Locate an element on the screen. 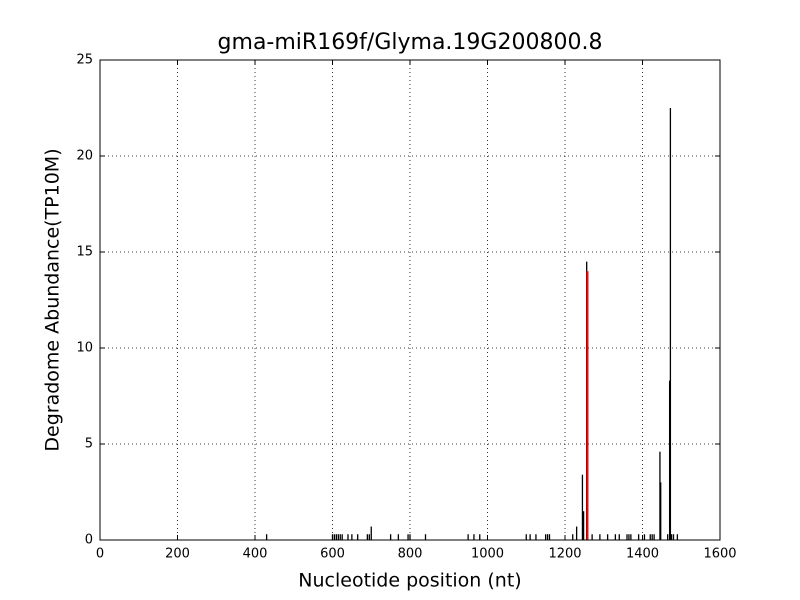  x-tick-label: 1000 is located at coordinates (487, 554).